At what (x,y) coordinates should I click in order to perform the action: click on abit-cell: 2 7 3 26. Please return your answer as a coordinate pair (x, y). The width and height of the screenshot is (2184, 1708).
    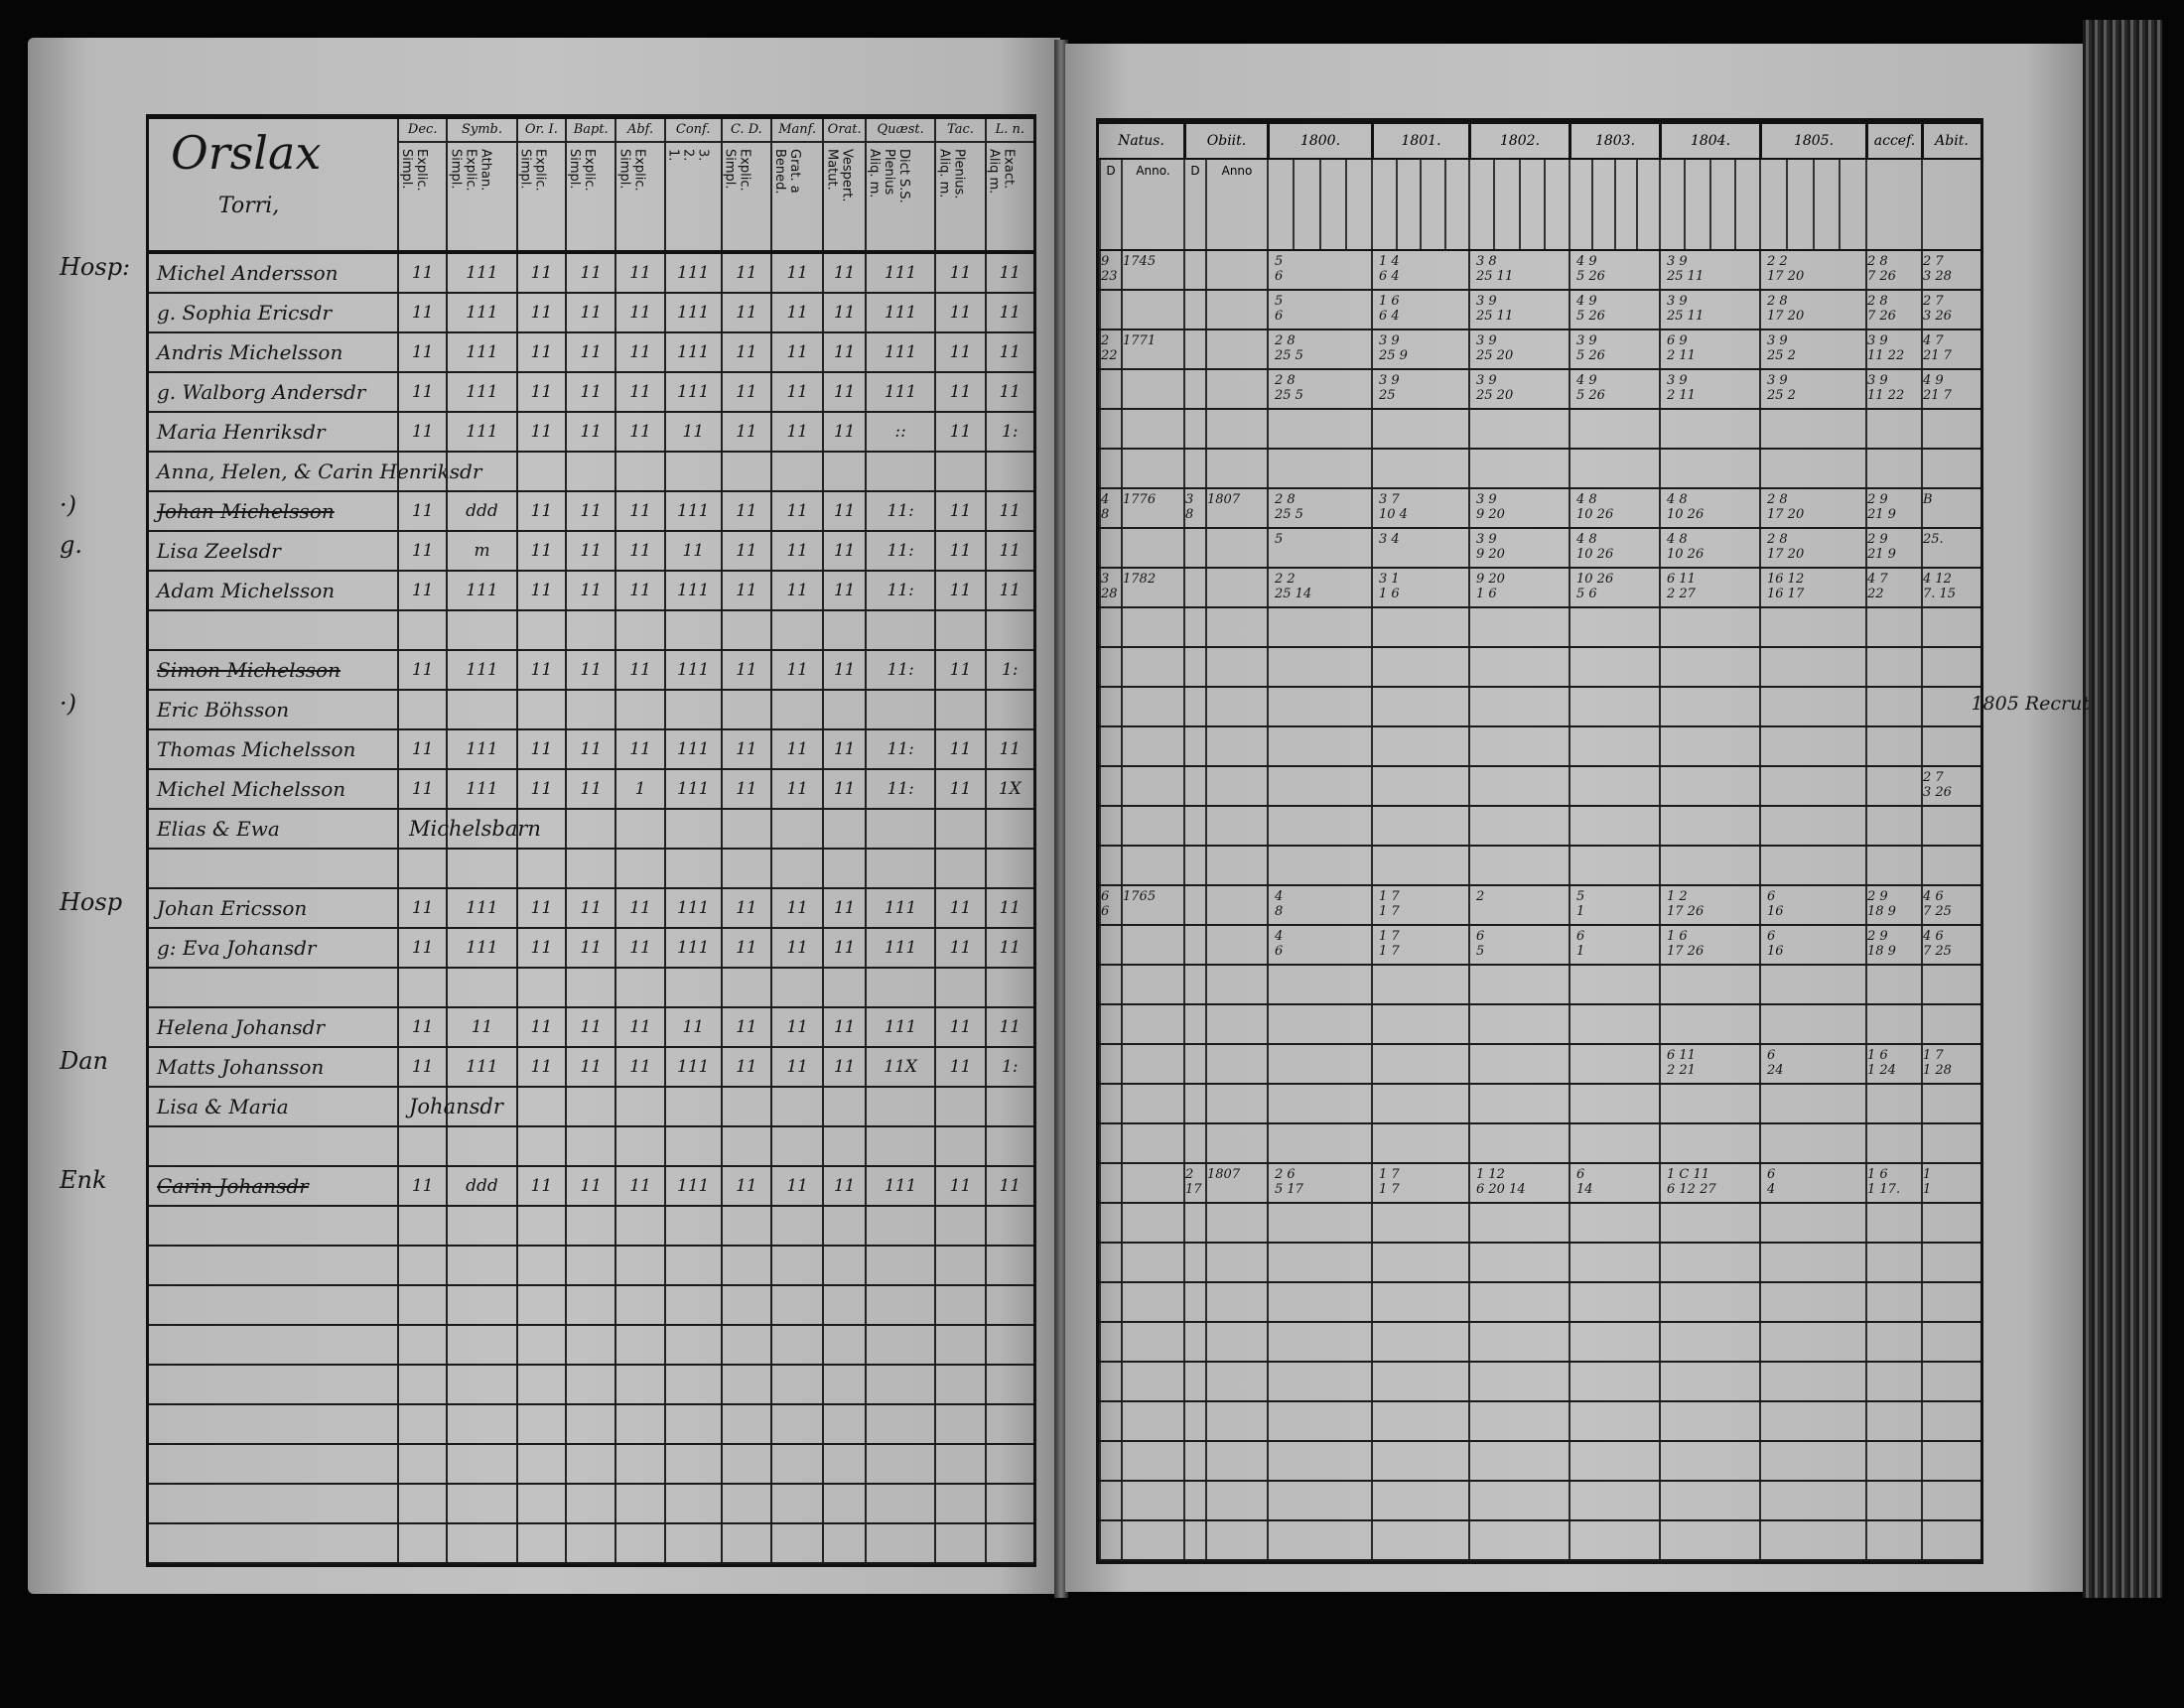
    Looking at the image, I should click on (1950, 310).